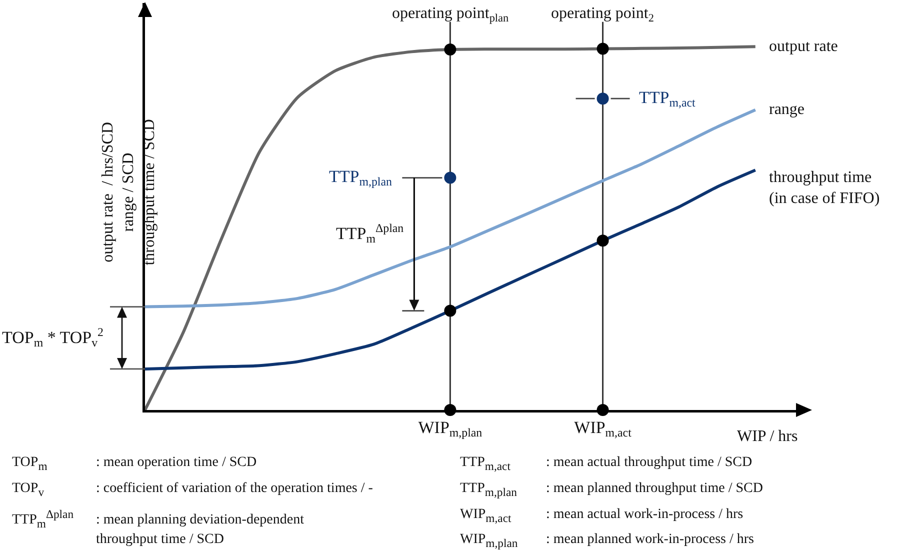 This screenshot has width=924, height=560. Describe the element at coordinates (450, 429) in the screenshot. I see `x-tick-label: WIP$_{m,plan}$` at that location.